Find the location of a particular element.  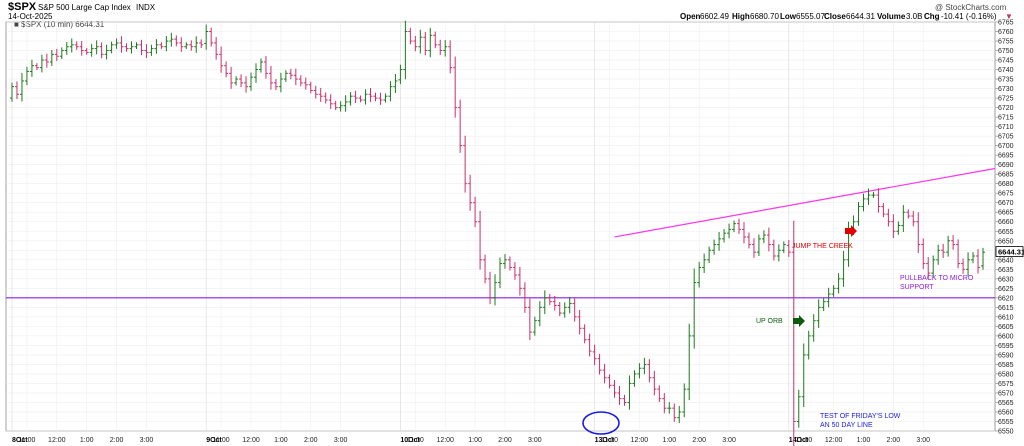

y-tick-label: 6570 is located at coordinates (1006, 393).